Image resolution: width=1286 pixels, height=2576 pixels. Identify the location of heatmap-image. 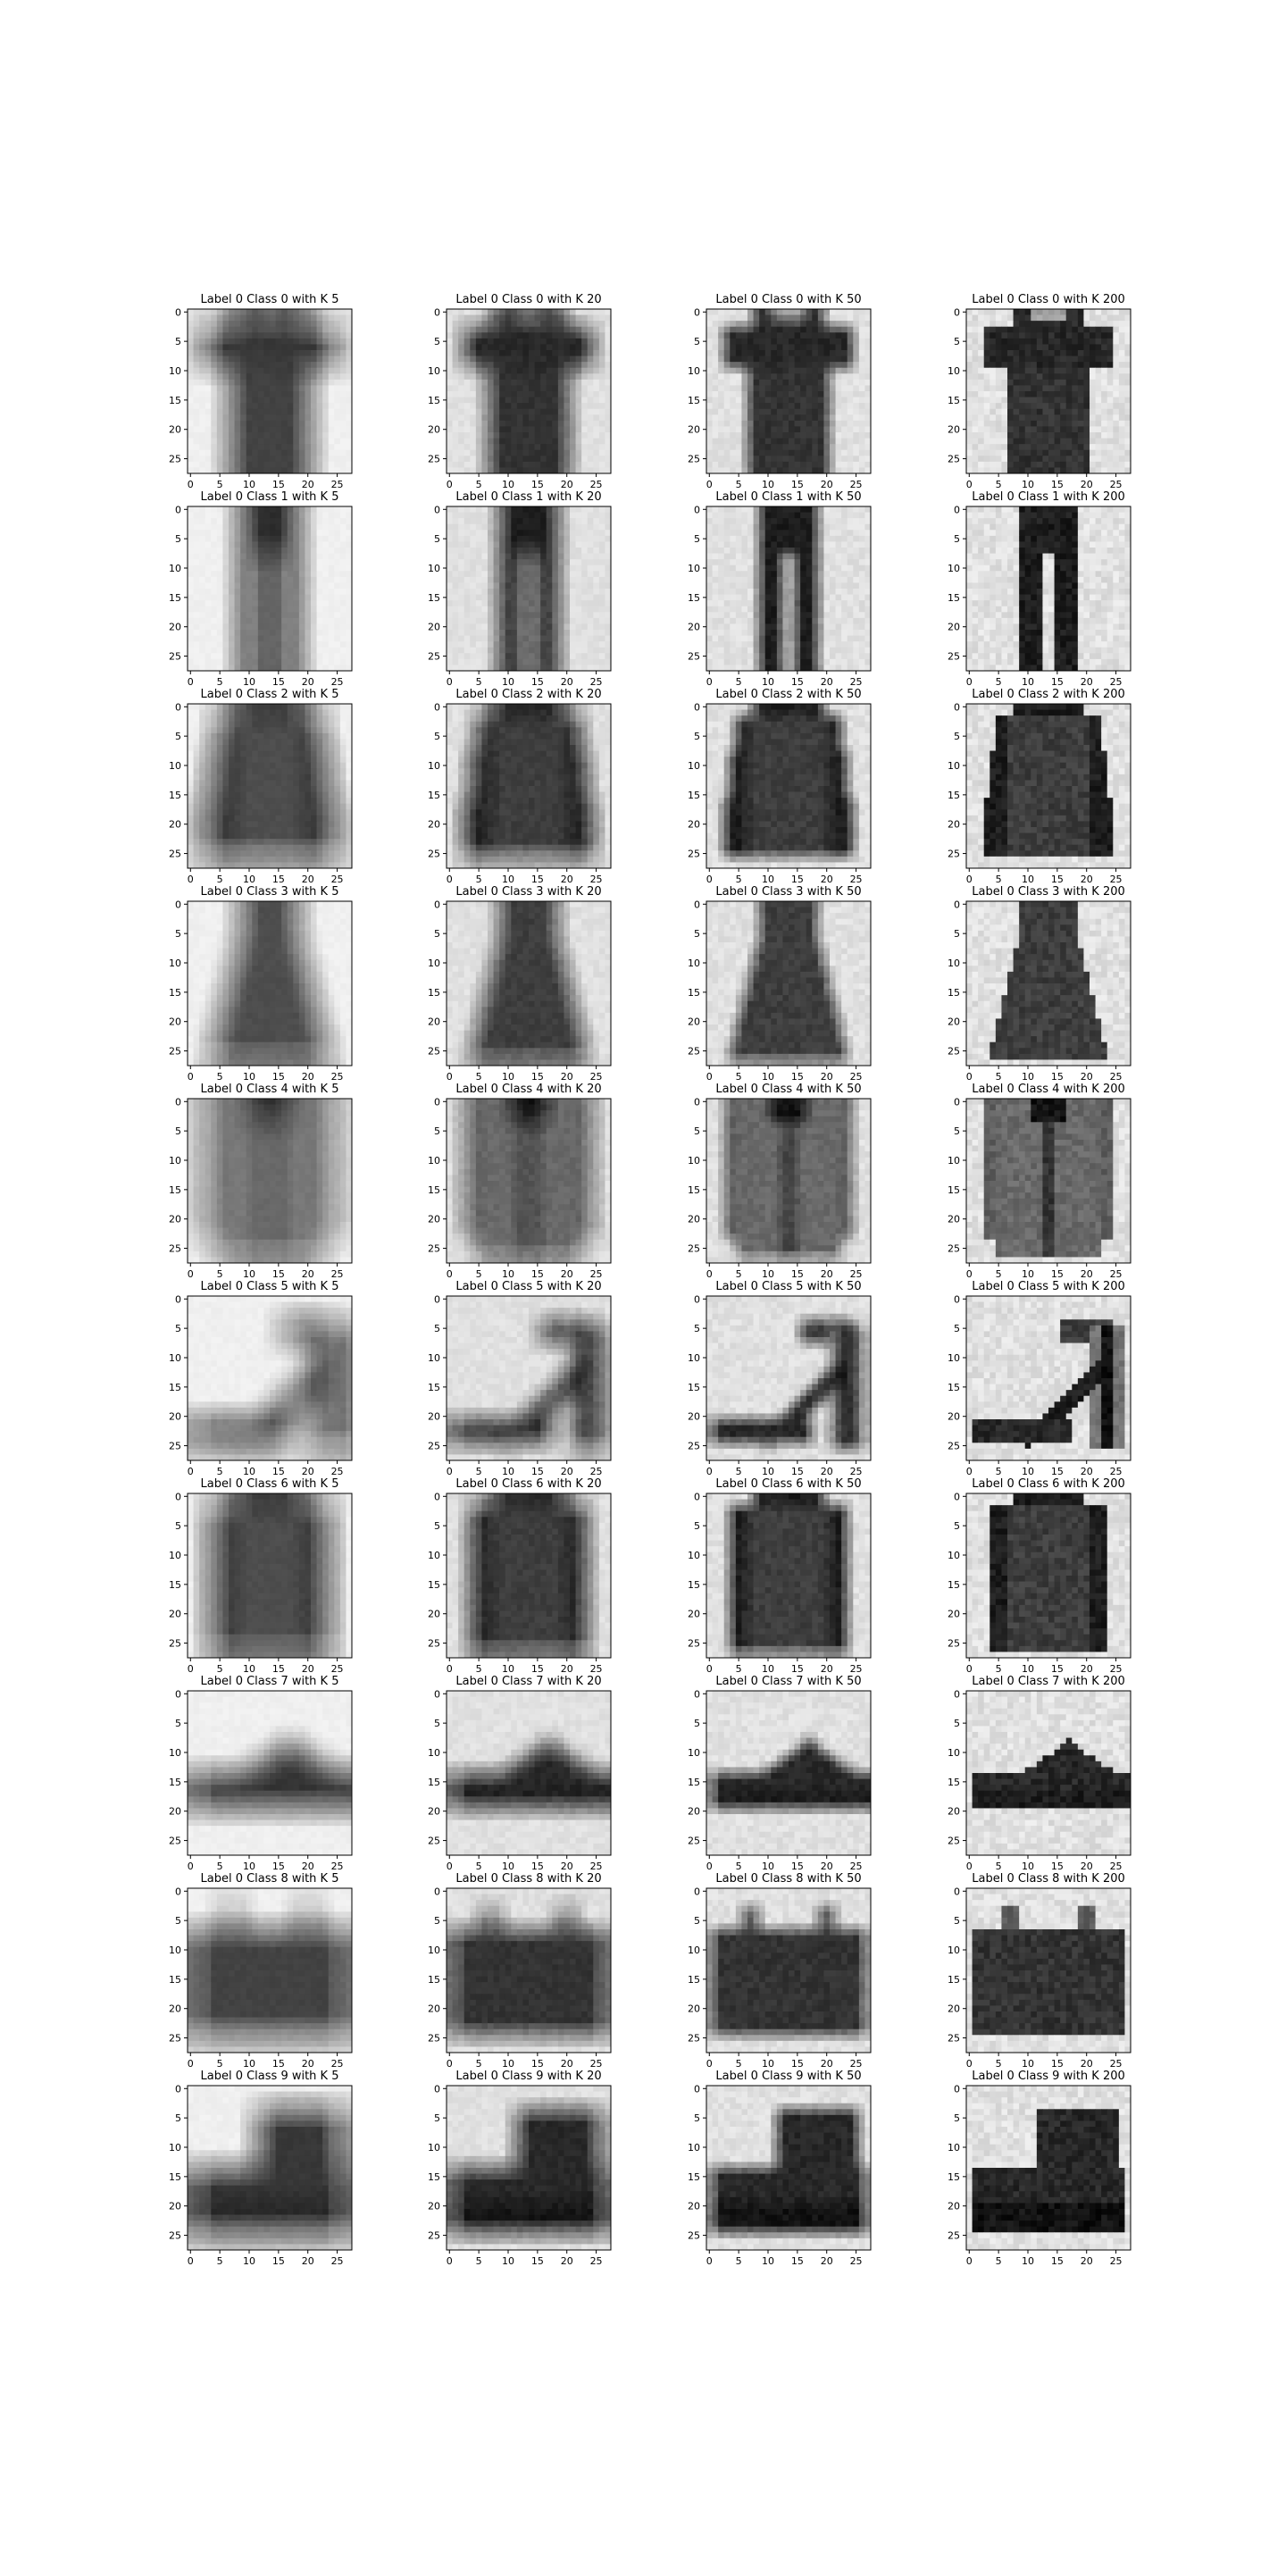
(788, 588).